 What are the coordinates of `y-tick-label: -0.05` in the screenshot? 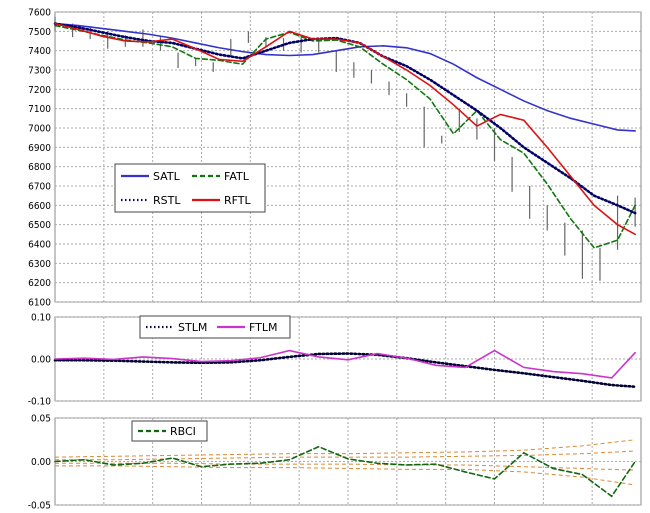 It's located at (39, 506).